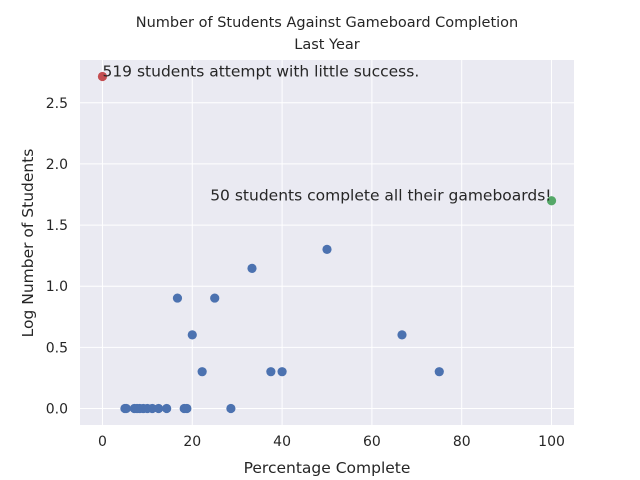 Image resolution: width=640 pixels, height=480 pixels. I want to click on y-tick-labels: 0.0 0.5 1.0 1.5 2.0 2.5, so click(57, 257).